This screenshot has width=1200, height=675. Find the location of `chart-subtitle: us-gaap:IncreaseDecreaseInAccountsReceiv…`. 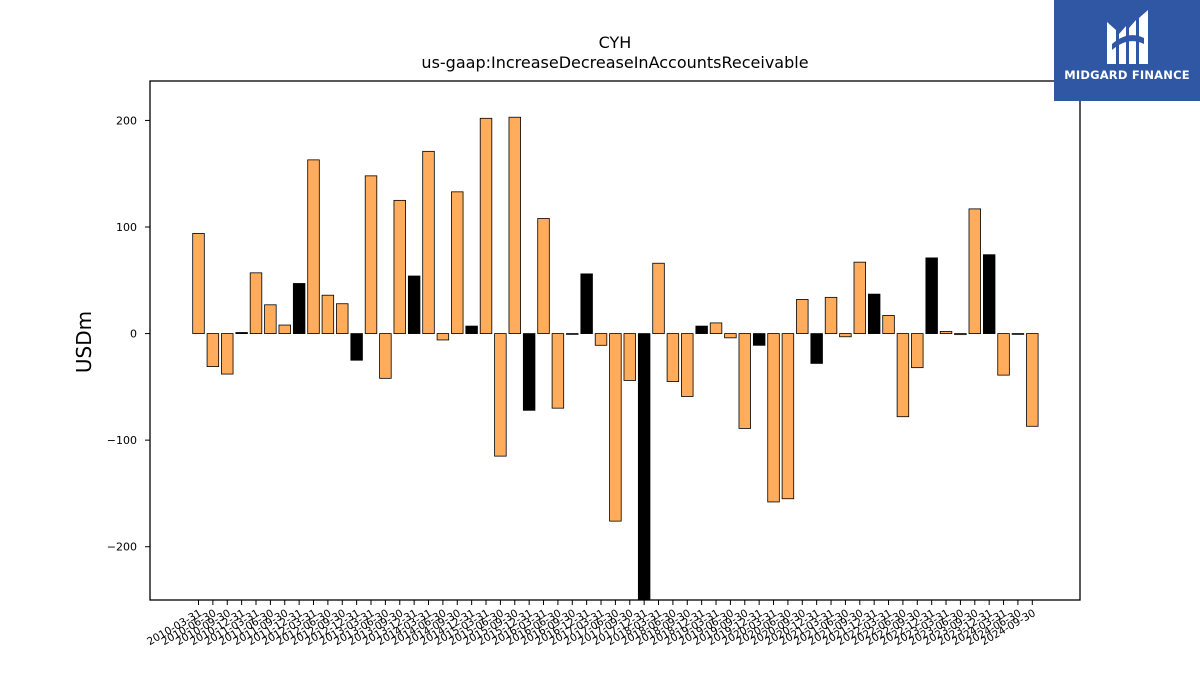

chart-subtitle: us-gaap:IncreaseDecreaseInAccountsReceiv… is located at coordinates (614, 62).